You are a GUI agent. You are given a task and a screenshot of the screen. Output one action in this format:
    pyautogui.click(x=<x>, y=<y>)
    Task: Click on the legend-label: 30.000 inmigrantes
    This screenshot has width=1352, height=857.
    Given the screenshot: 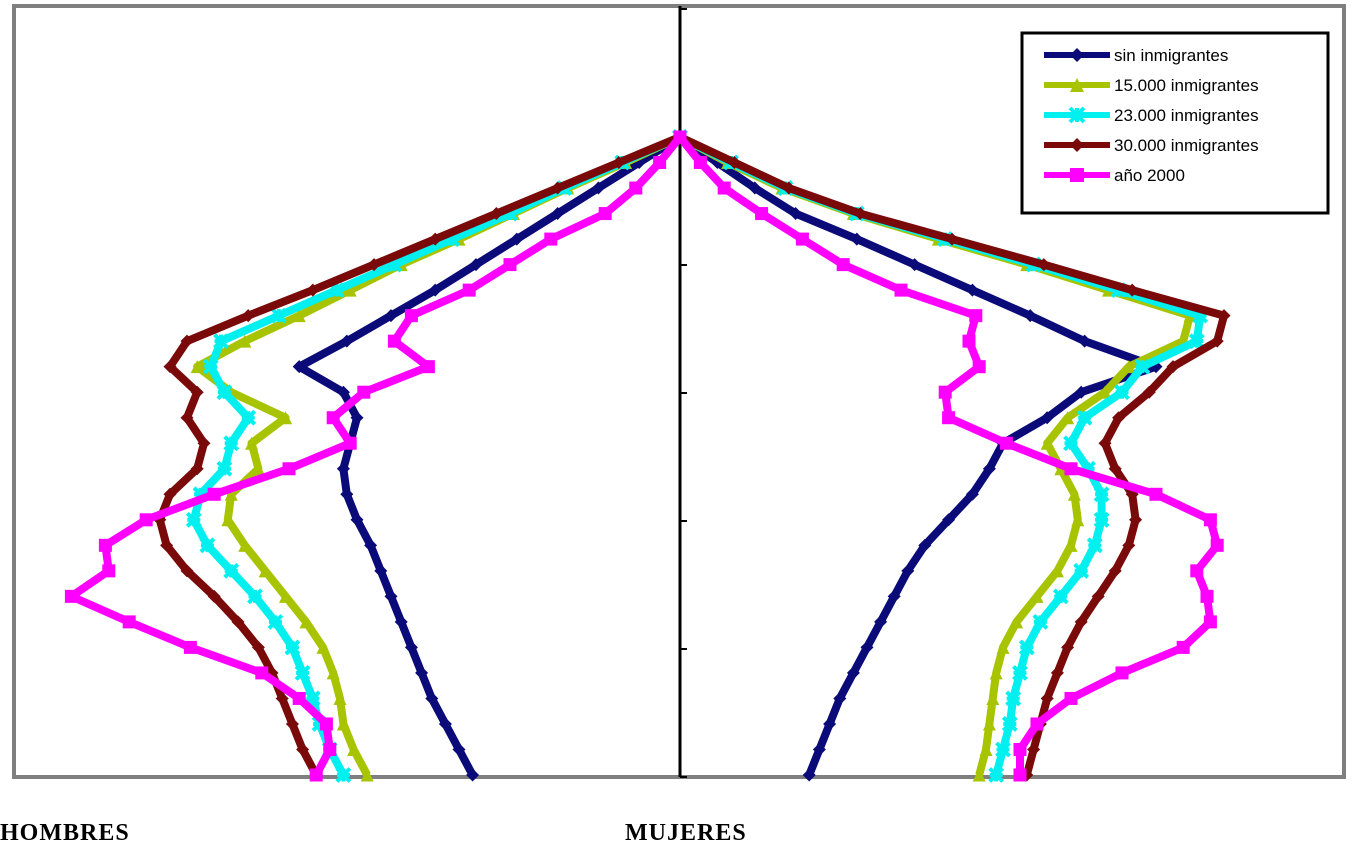 What is the action you would take?
    pyautogui.click(x=1186, y=145)
    